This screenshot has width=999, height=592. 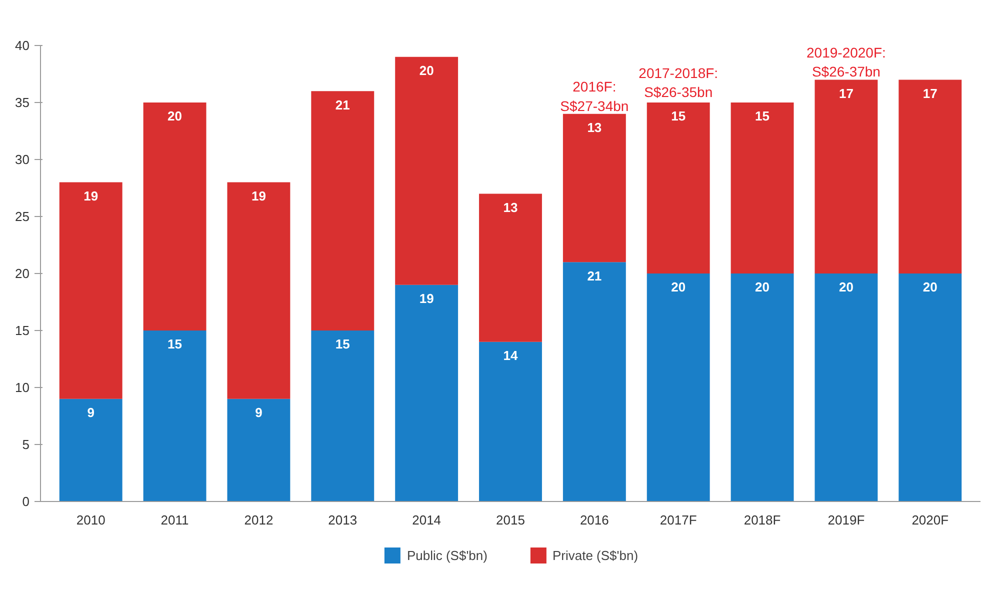 I want to click on annotation: 2019-2020F: S$26-37bn, so click(x=846, y=62).